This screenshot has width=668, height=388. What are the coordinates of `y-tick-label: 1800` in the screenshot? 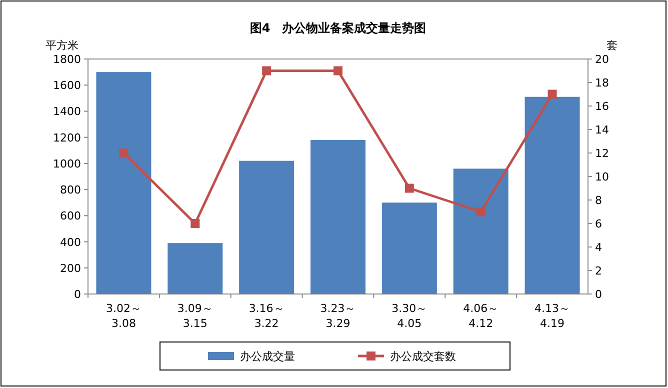 It's located at (67, 59).